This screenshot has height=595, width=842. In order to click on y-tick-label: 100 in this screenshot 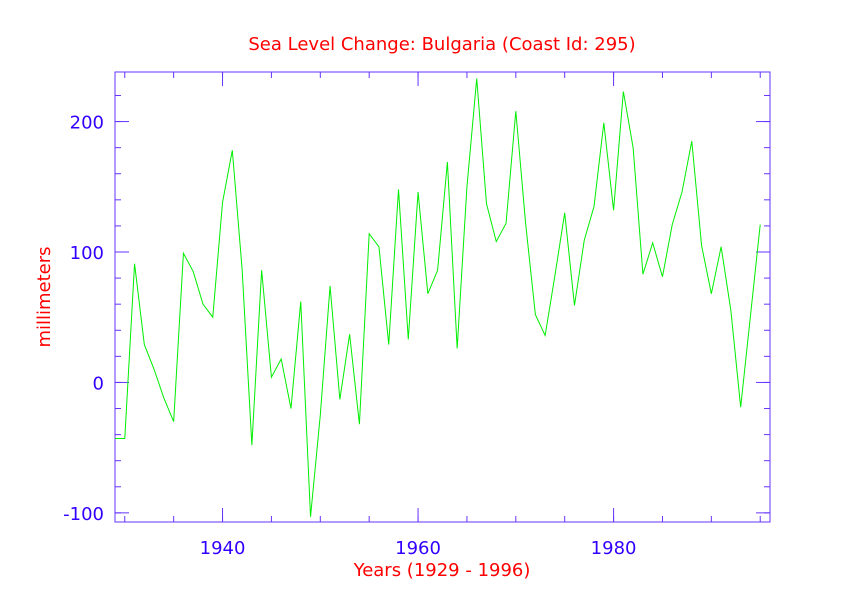, I will do `click(87, 253)`.